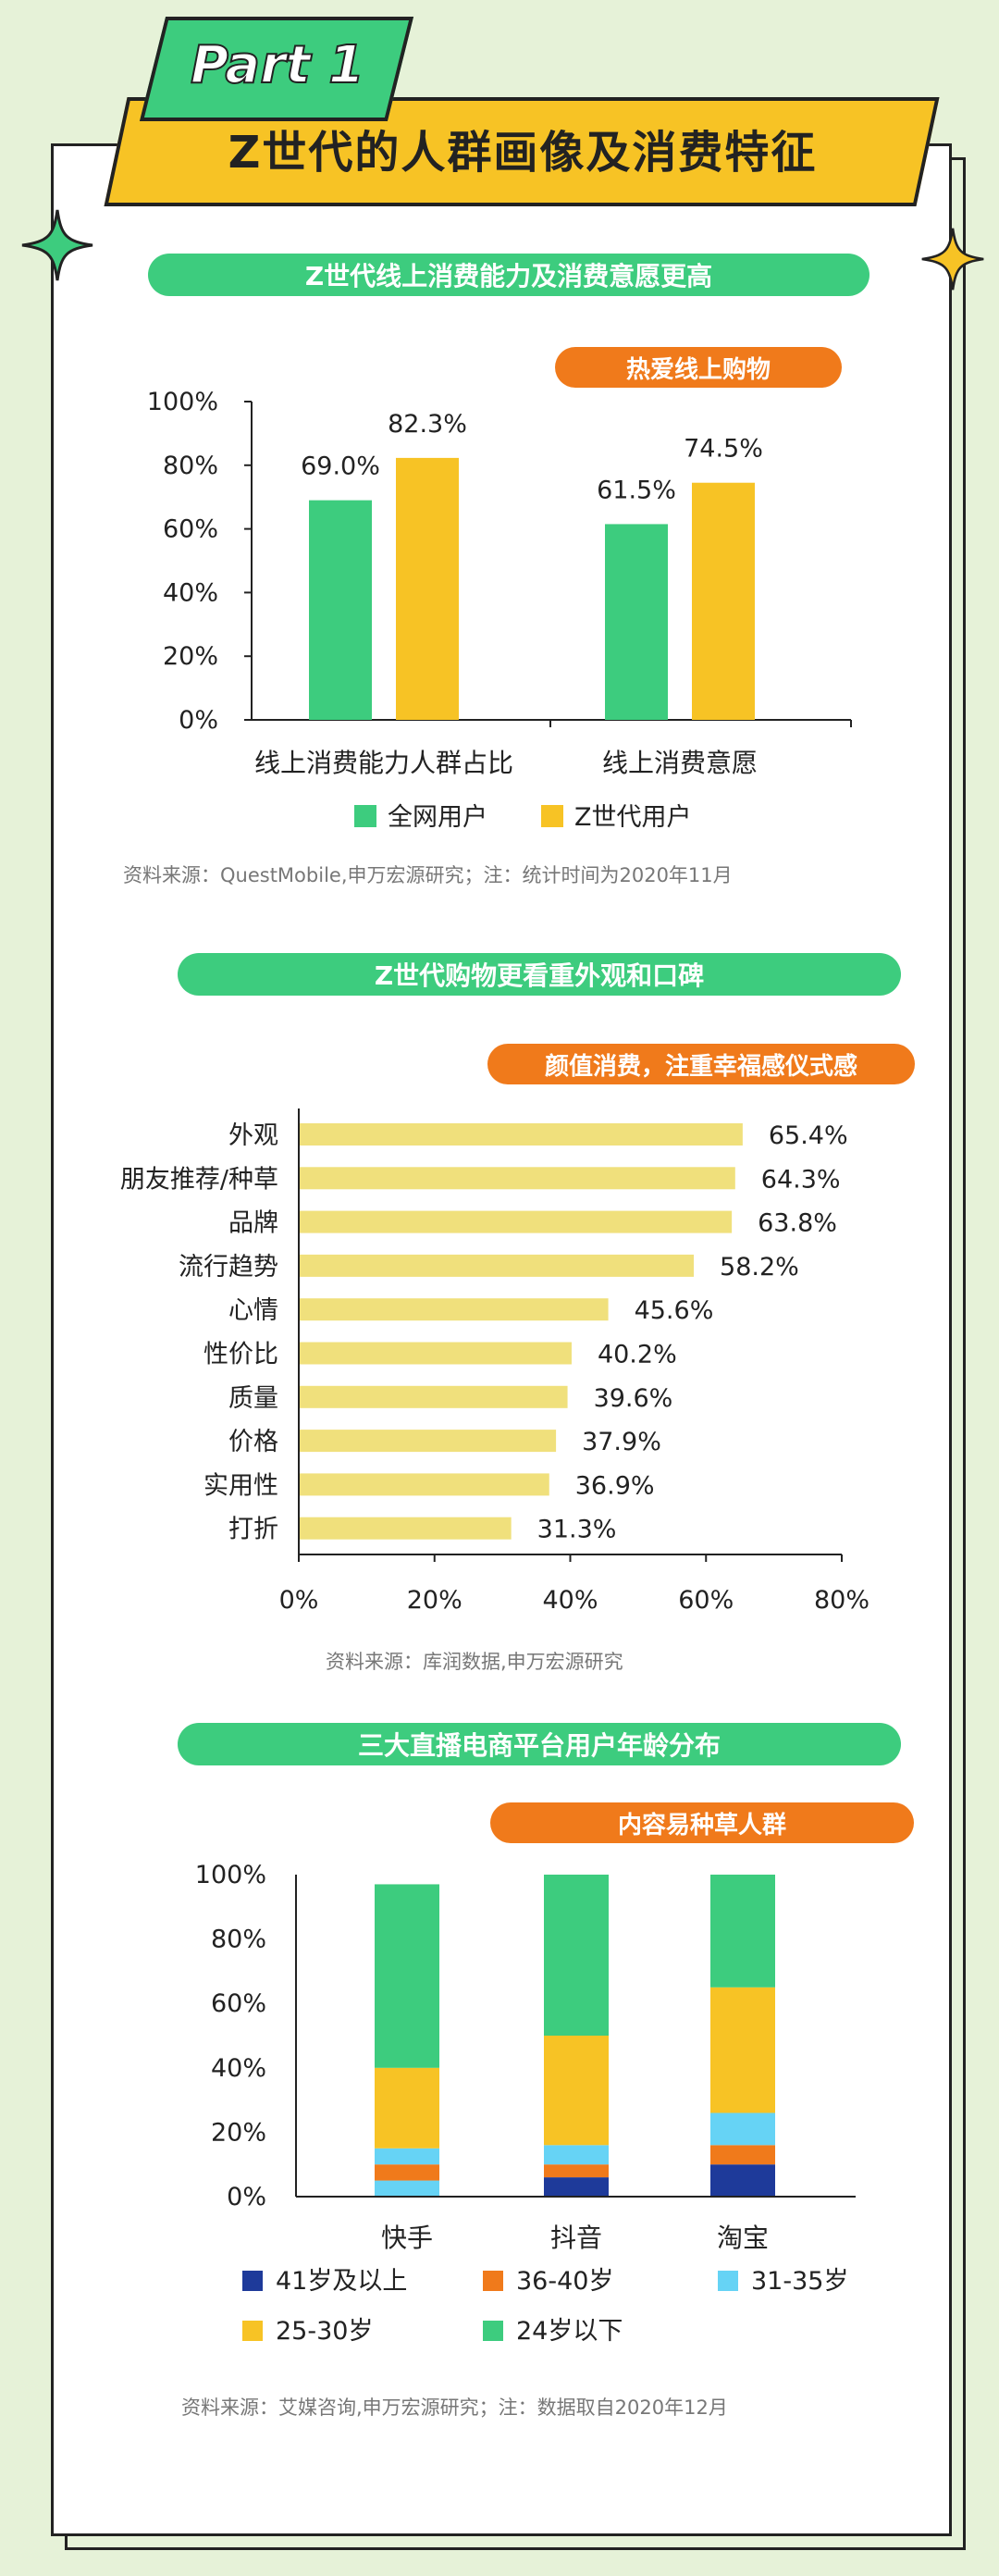 This screenshot has height=2576, width=999. What do you see at coordinates (253, 1136) in the screenshot?
I see `category-label: 外观` at bounding box center [253, 1136].